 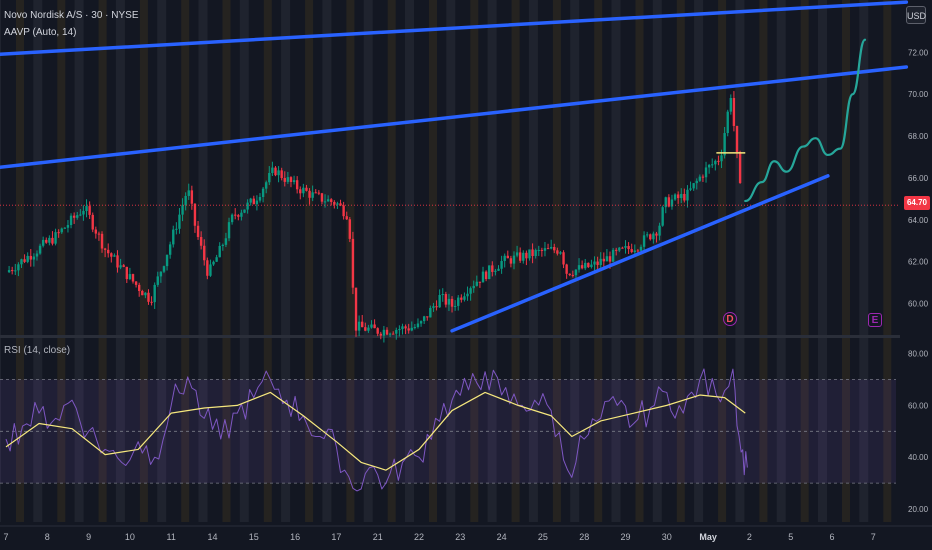 What do you see at coordinates (917, 203) in the screenshot?
I see `last-price-tag: 64.70` at bounding box center [917, 203].